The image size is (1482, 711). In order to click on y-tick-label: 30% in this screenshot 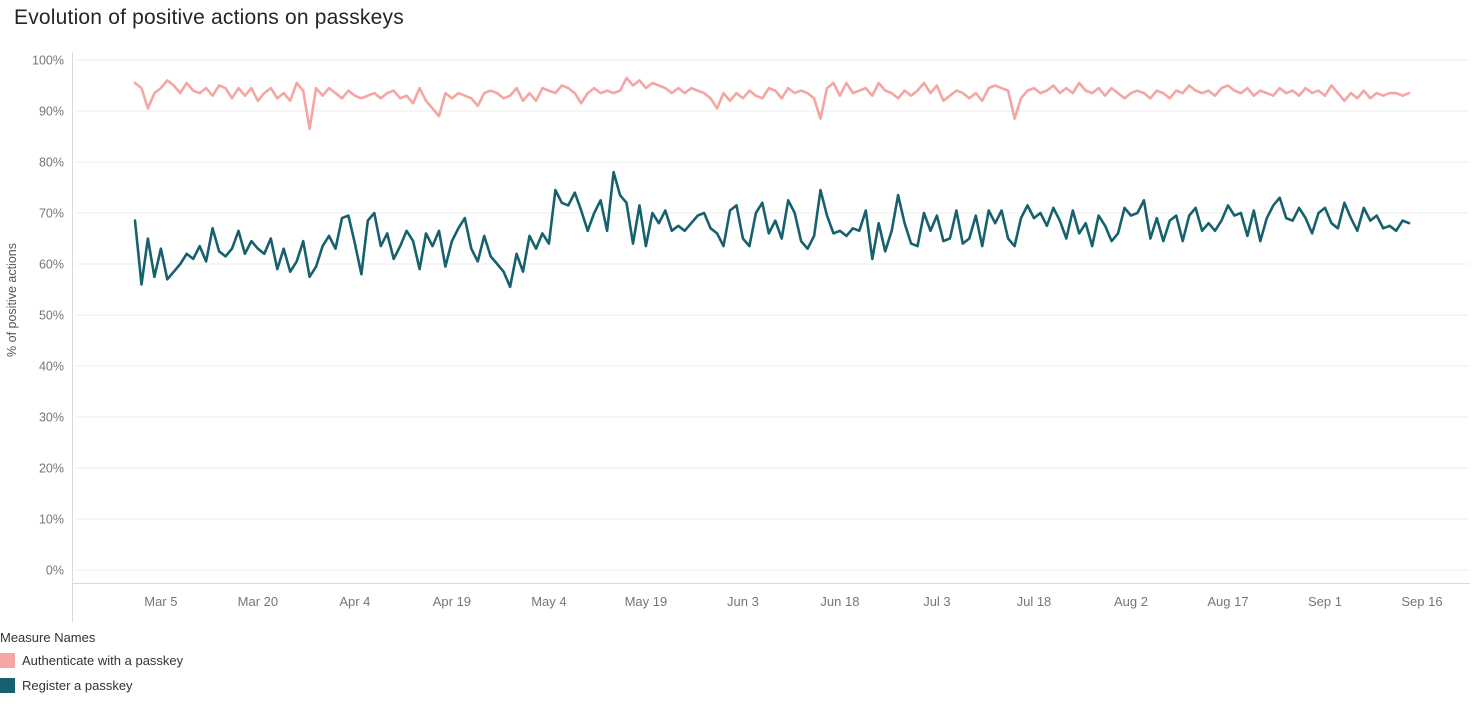, I will do `click(51, 418)`.